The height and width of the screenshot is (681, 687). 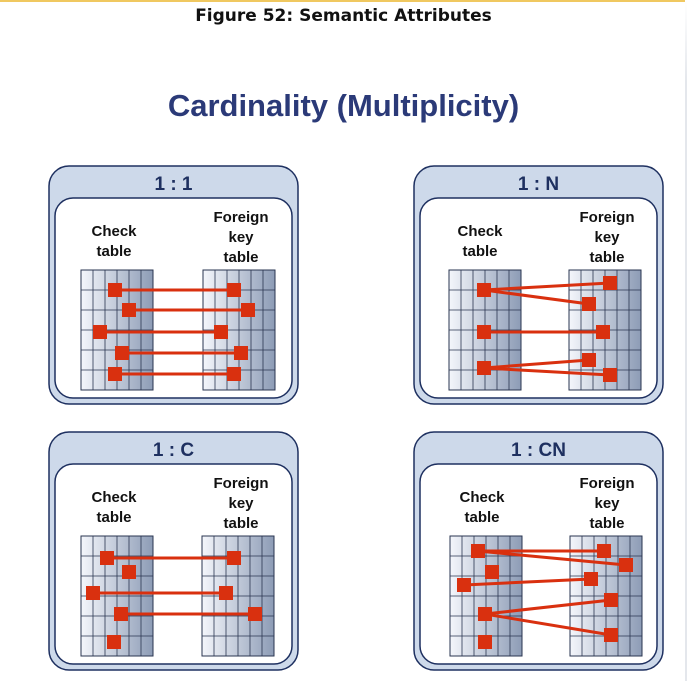 I want to click on slide-title: Cardinality (Multiplicity), so click(x=343, y=105).